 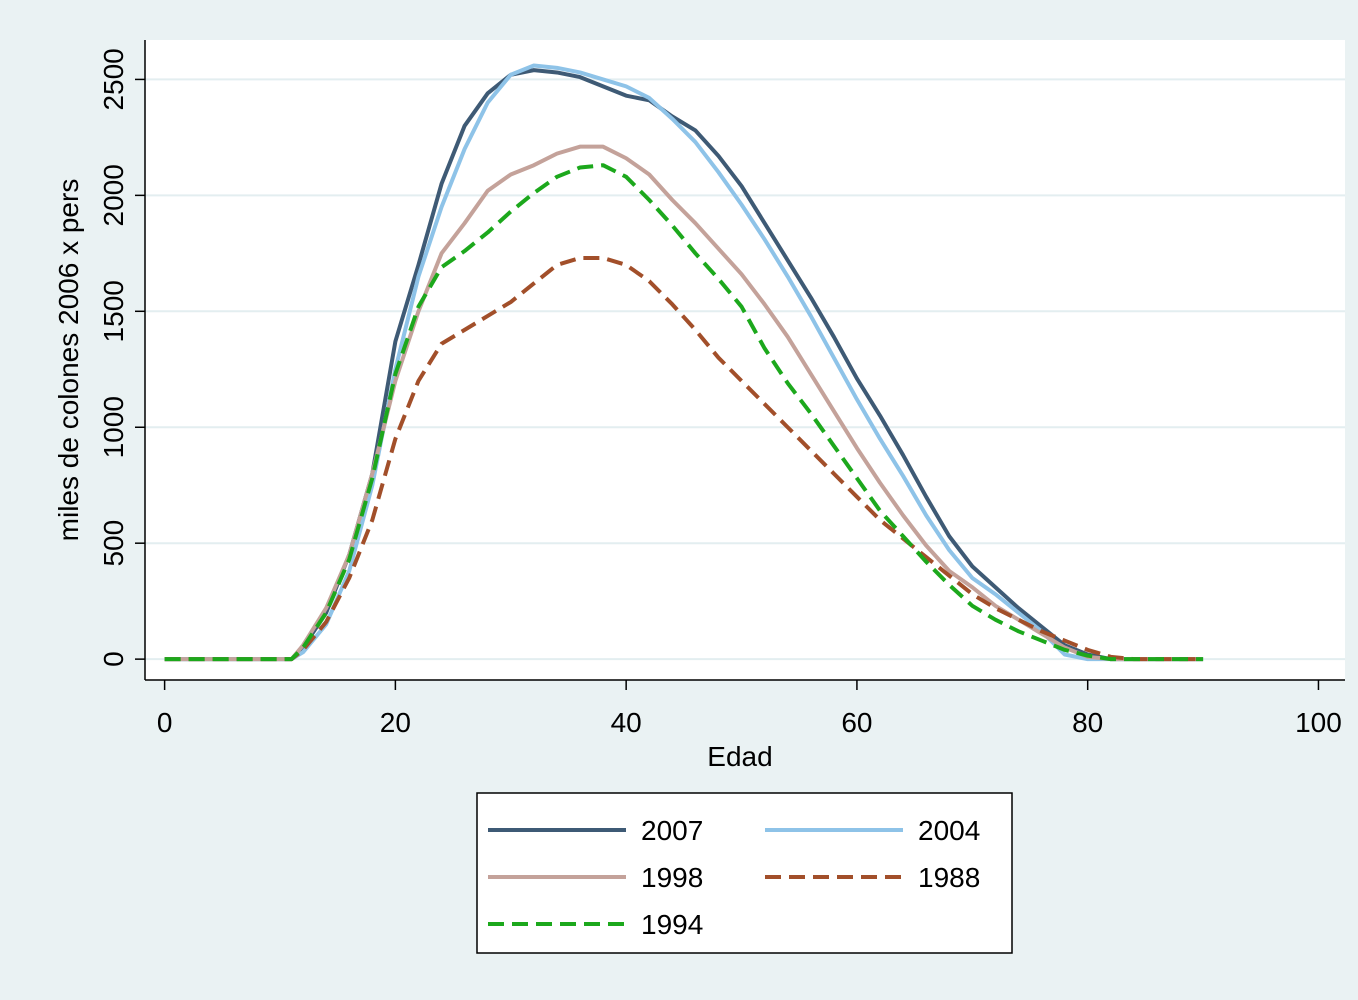 What do you see at coordinates (672, 877) in the screenshot?
I see `legend-label: 1998` at bounding box center [672, 877].